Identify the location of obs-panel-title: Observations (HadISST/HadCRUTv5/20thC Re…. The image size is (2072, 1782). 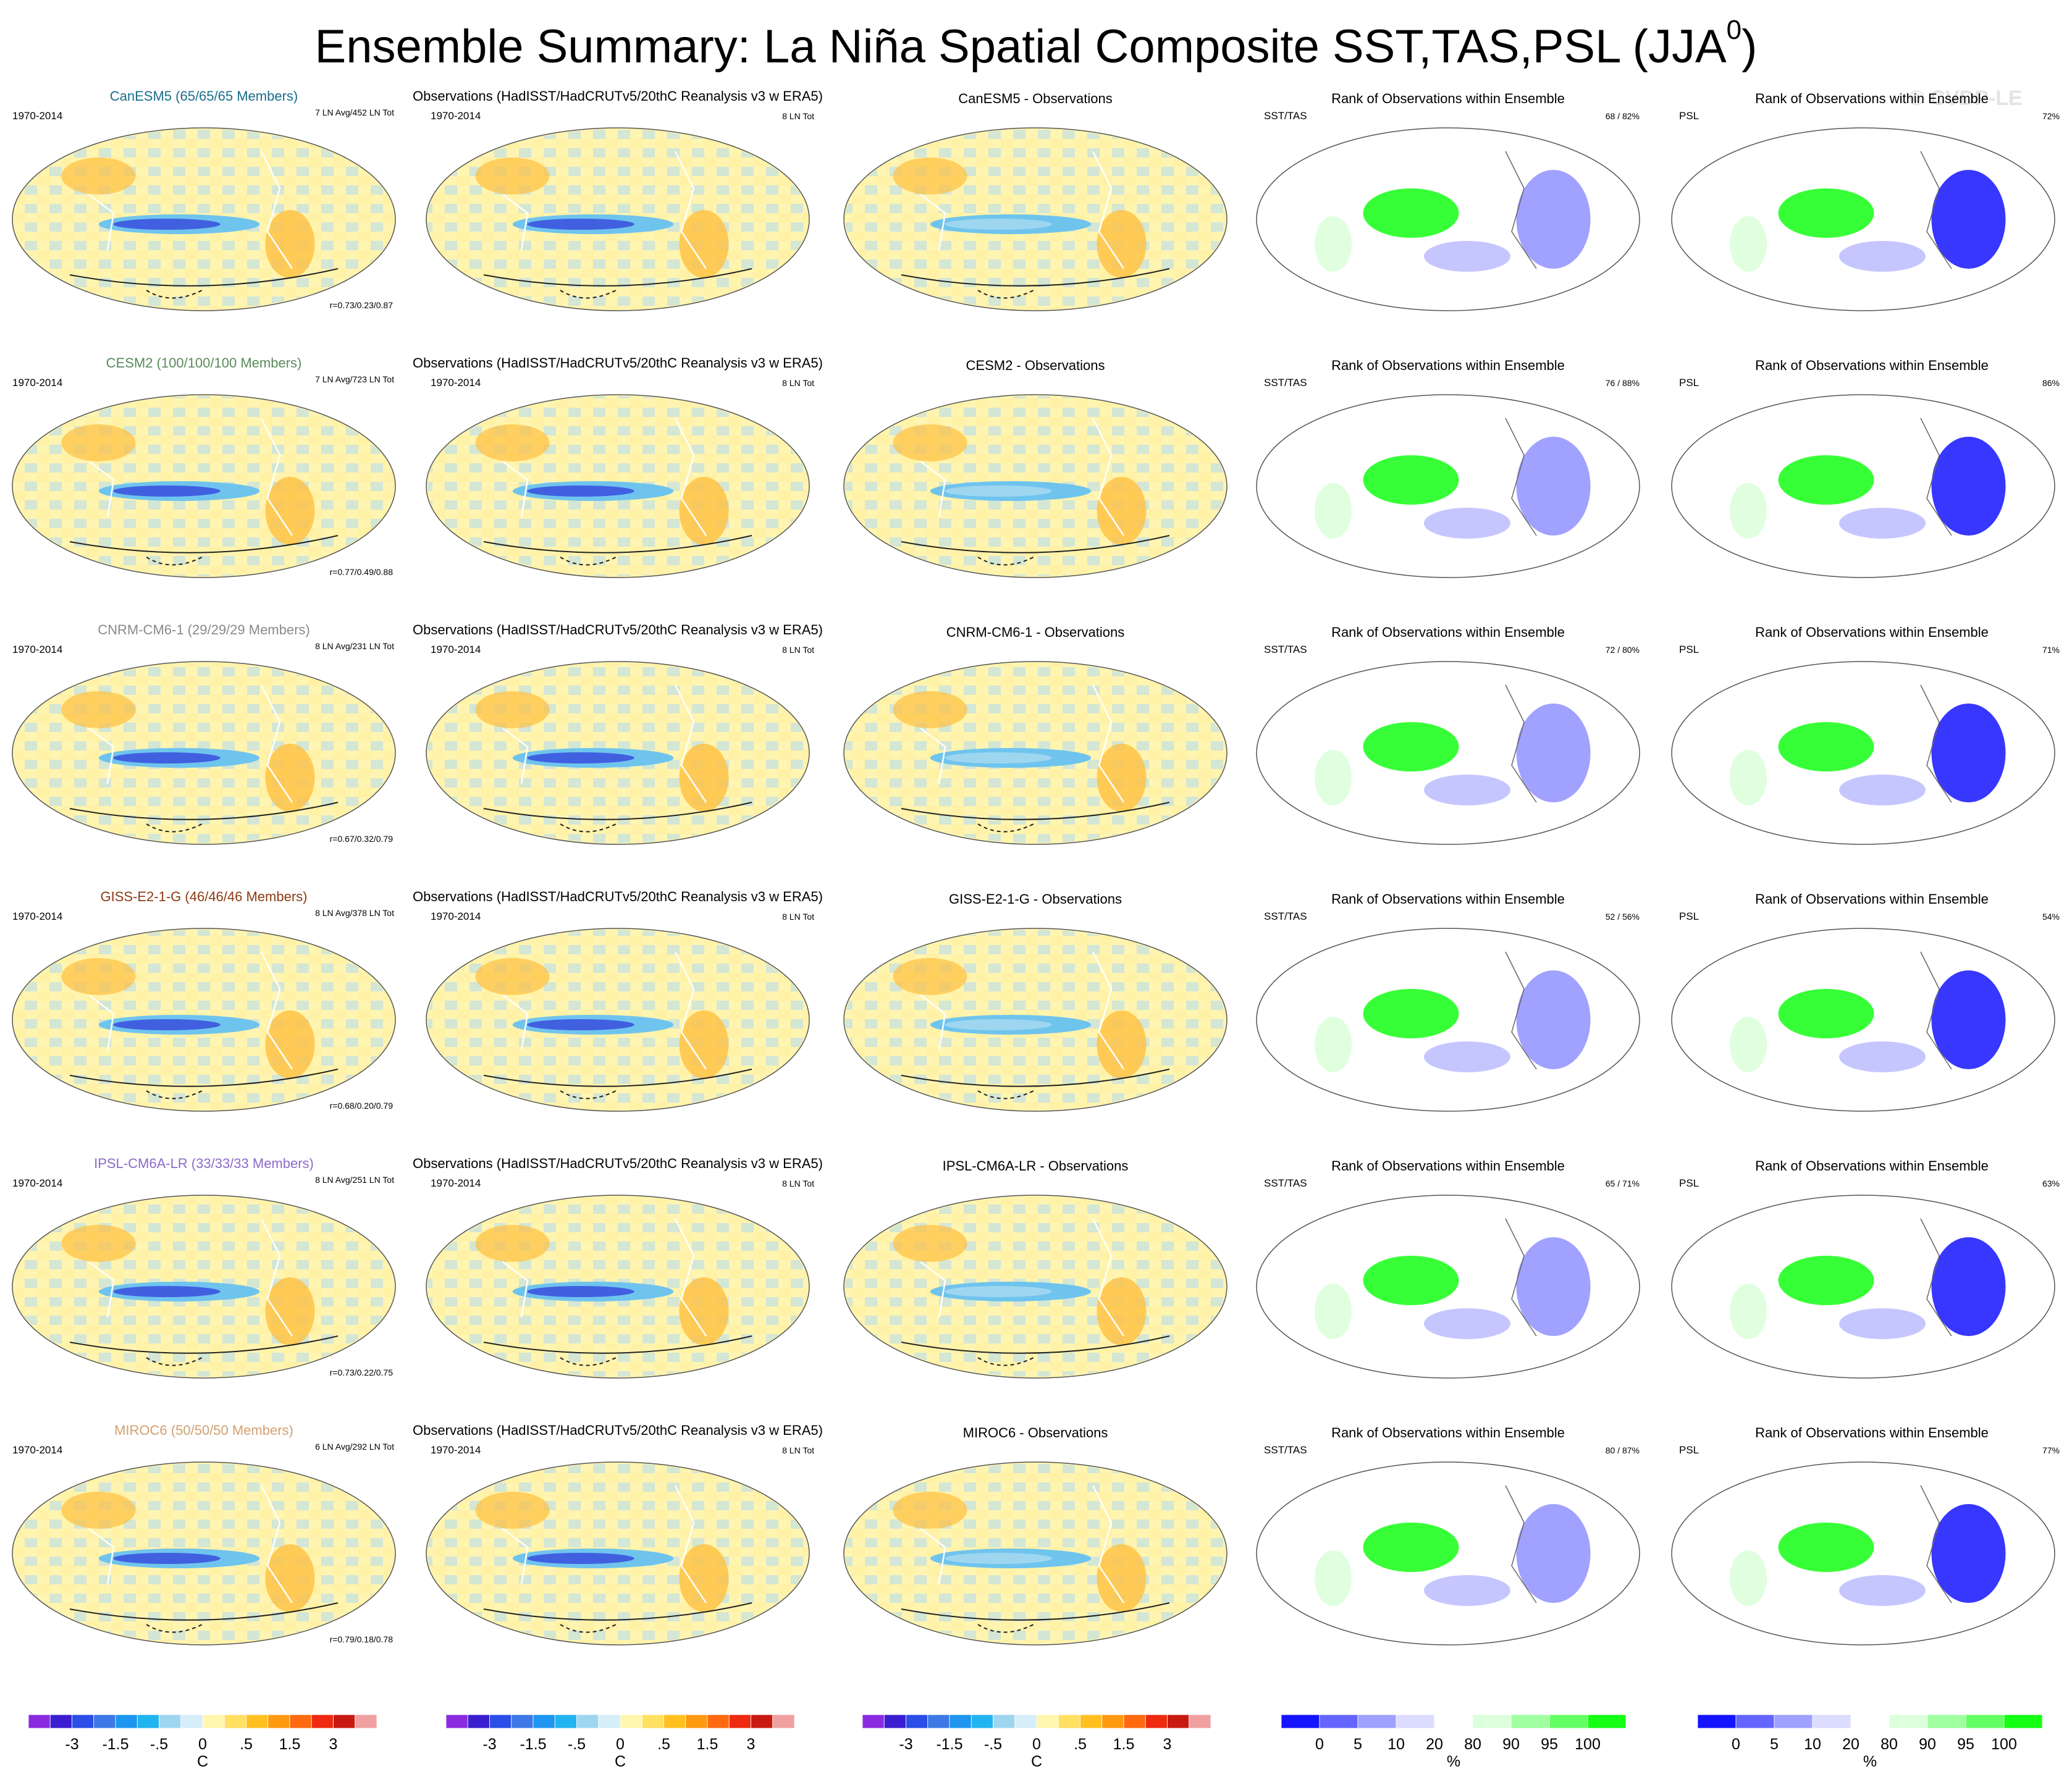
(618, 896).